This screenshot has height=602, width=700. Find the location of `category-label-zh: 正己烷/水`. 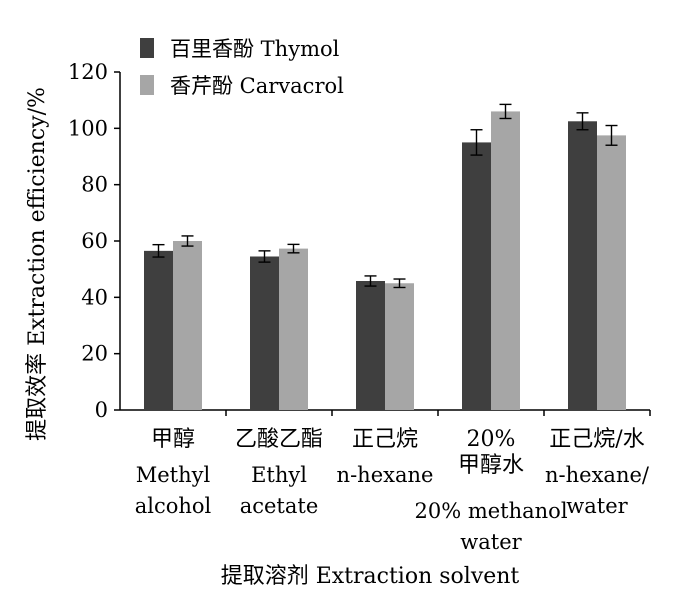

category-label-zh: 正己烷/水 is located at coordinates (596, 439).